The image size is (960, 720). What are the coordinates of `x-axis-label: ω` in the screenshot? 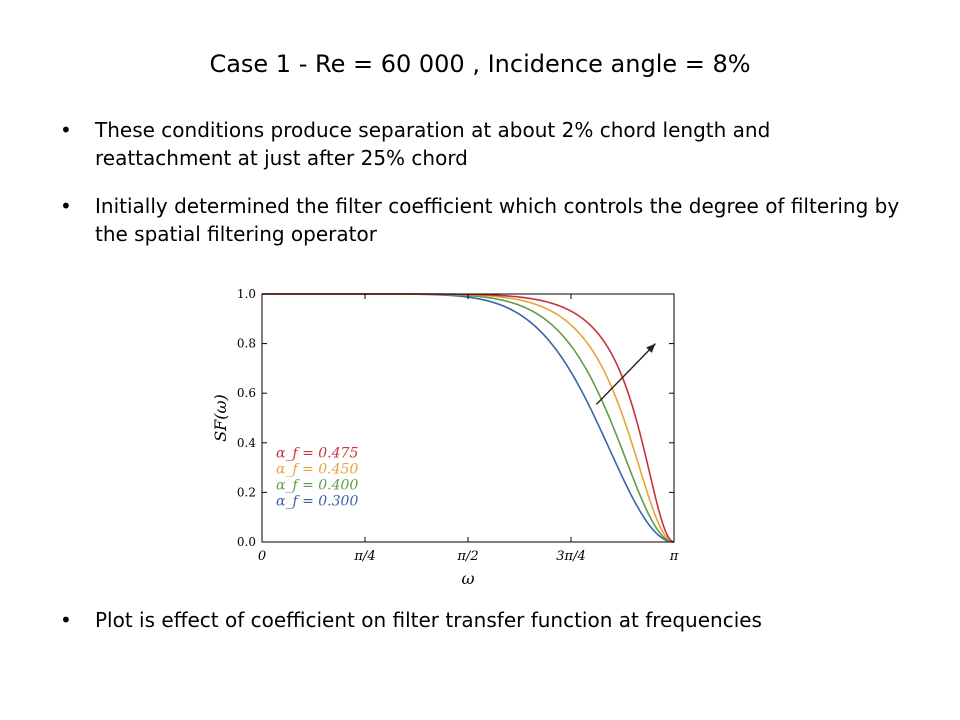 It's located at (467, 578).